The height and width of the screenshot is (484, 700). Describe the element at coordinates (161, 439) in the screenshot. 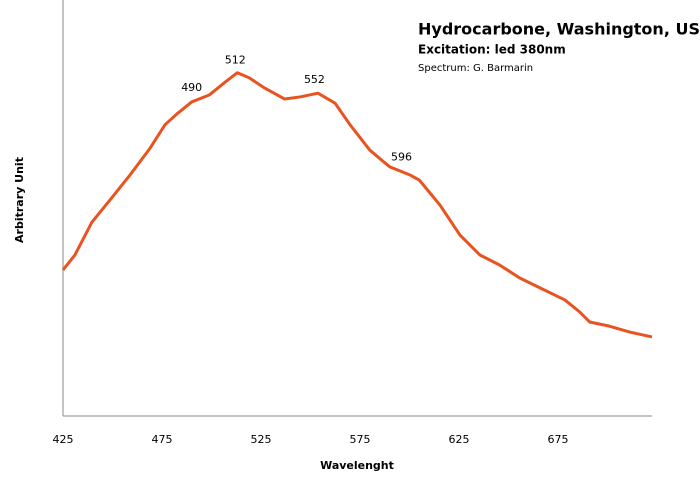

I see `x-tick-label: 475` at that location.